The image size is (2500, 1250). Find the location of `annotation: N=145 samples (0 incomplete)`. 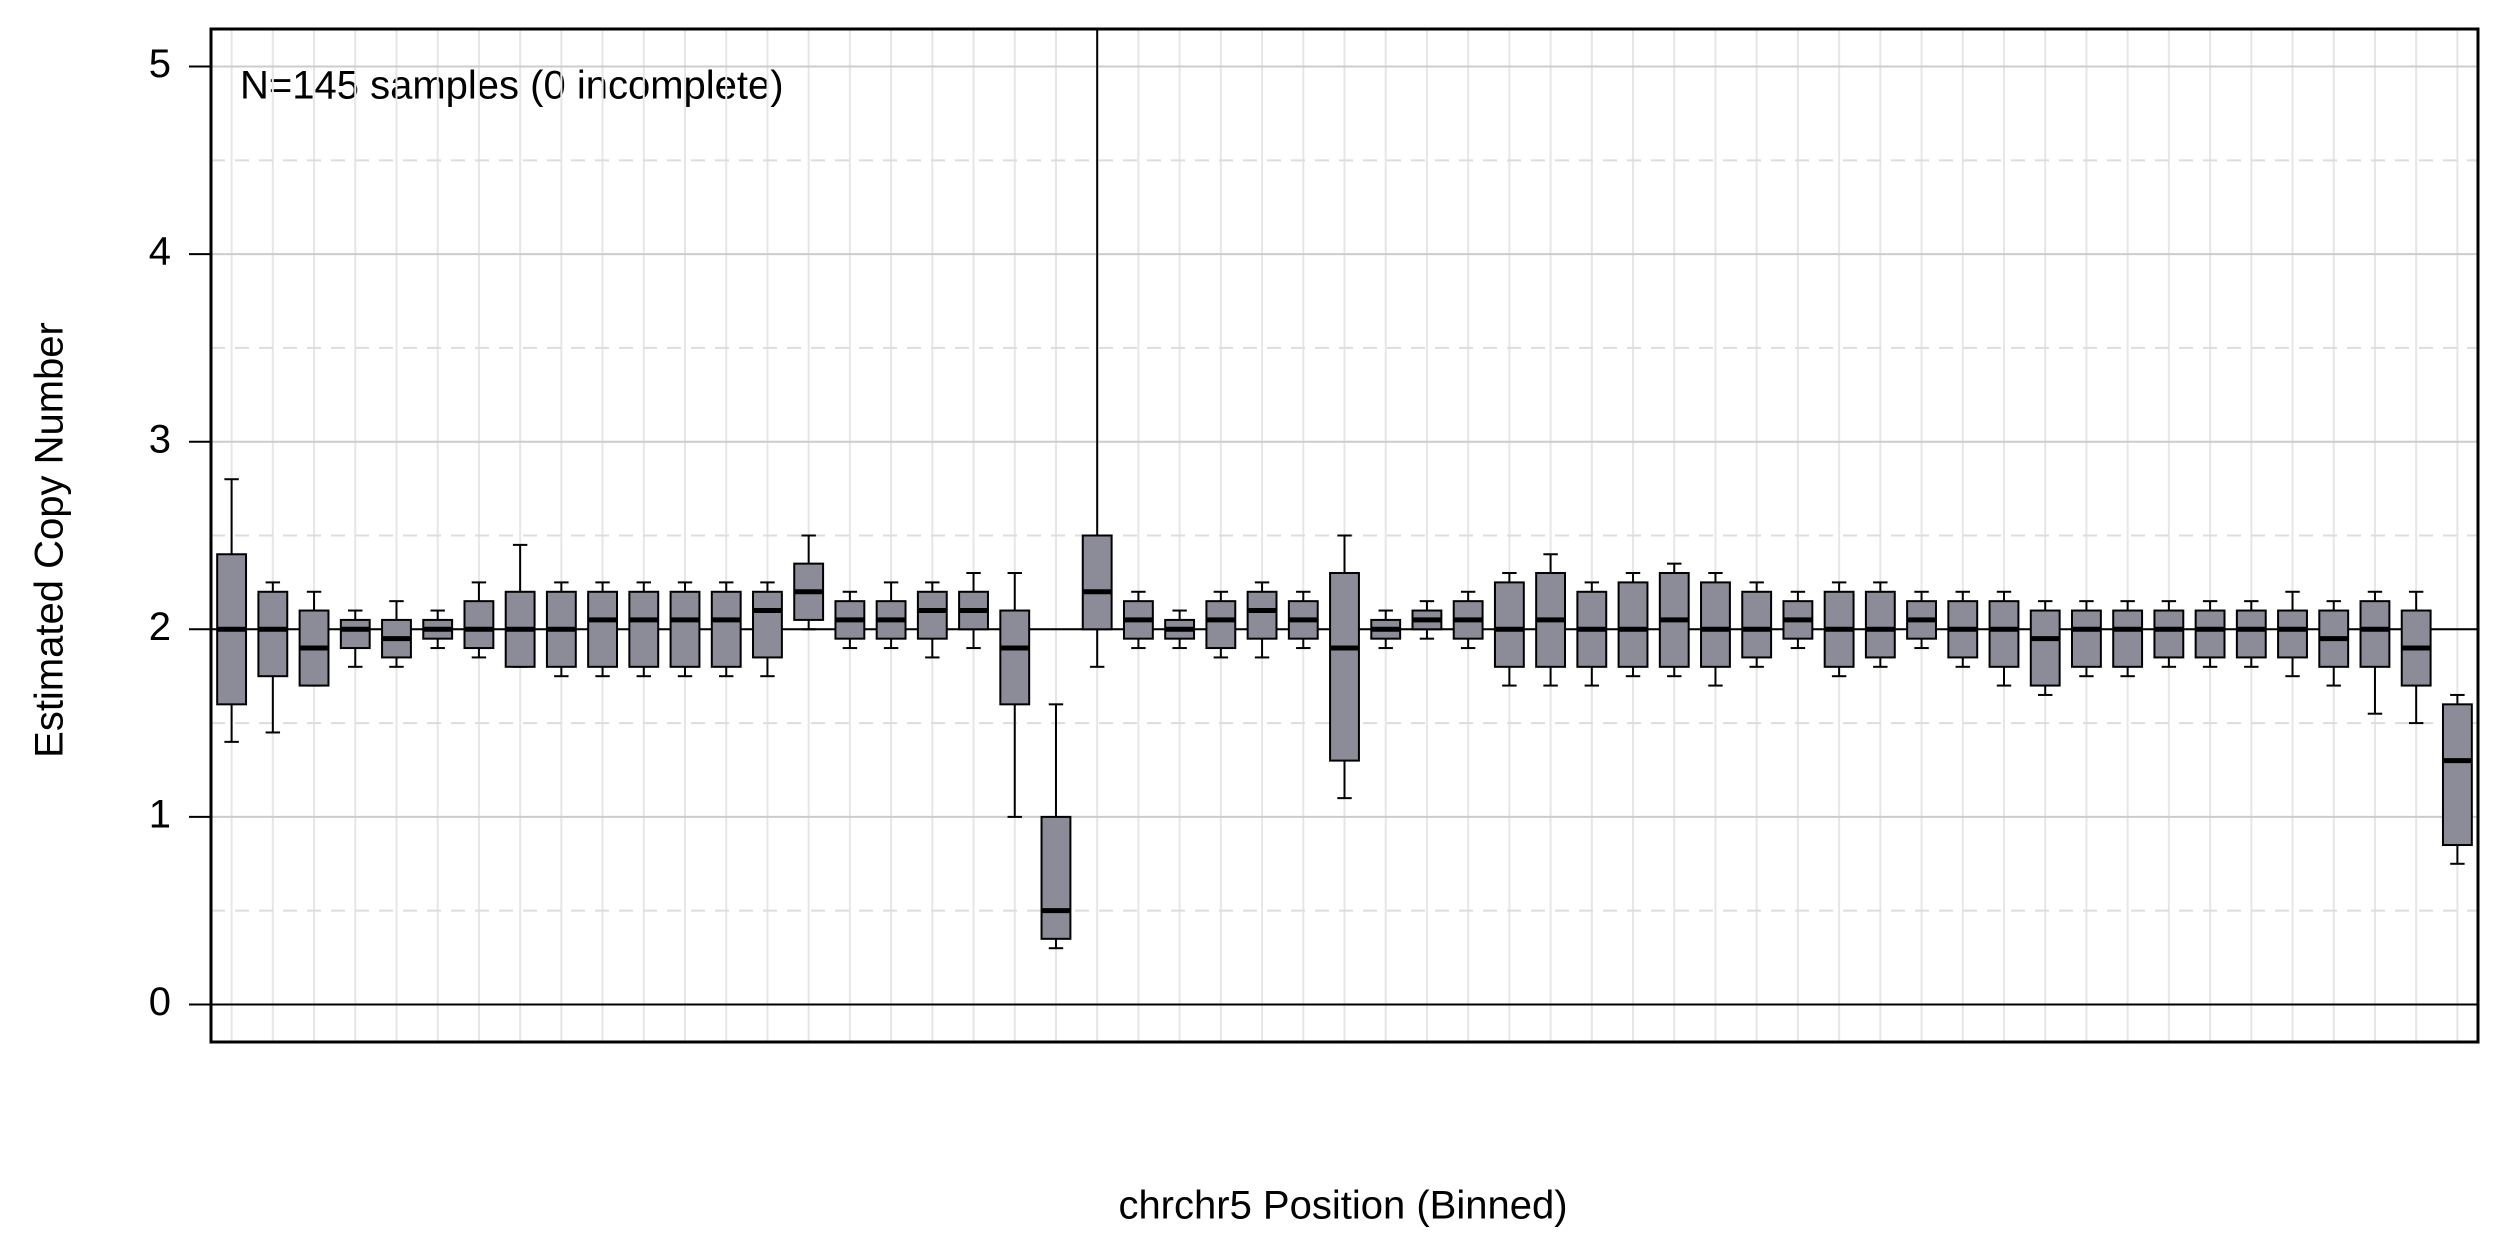

annotation: N=145 samples (0 incomplete) is located at coordinates (512, 86).